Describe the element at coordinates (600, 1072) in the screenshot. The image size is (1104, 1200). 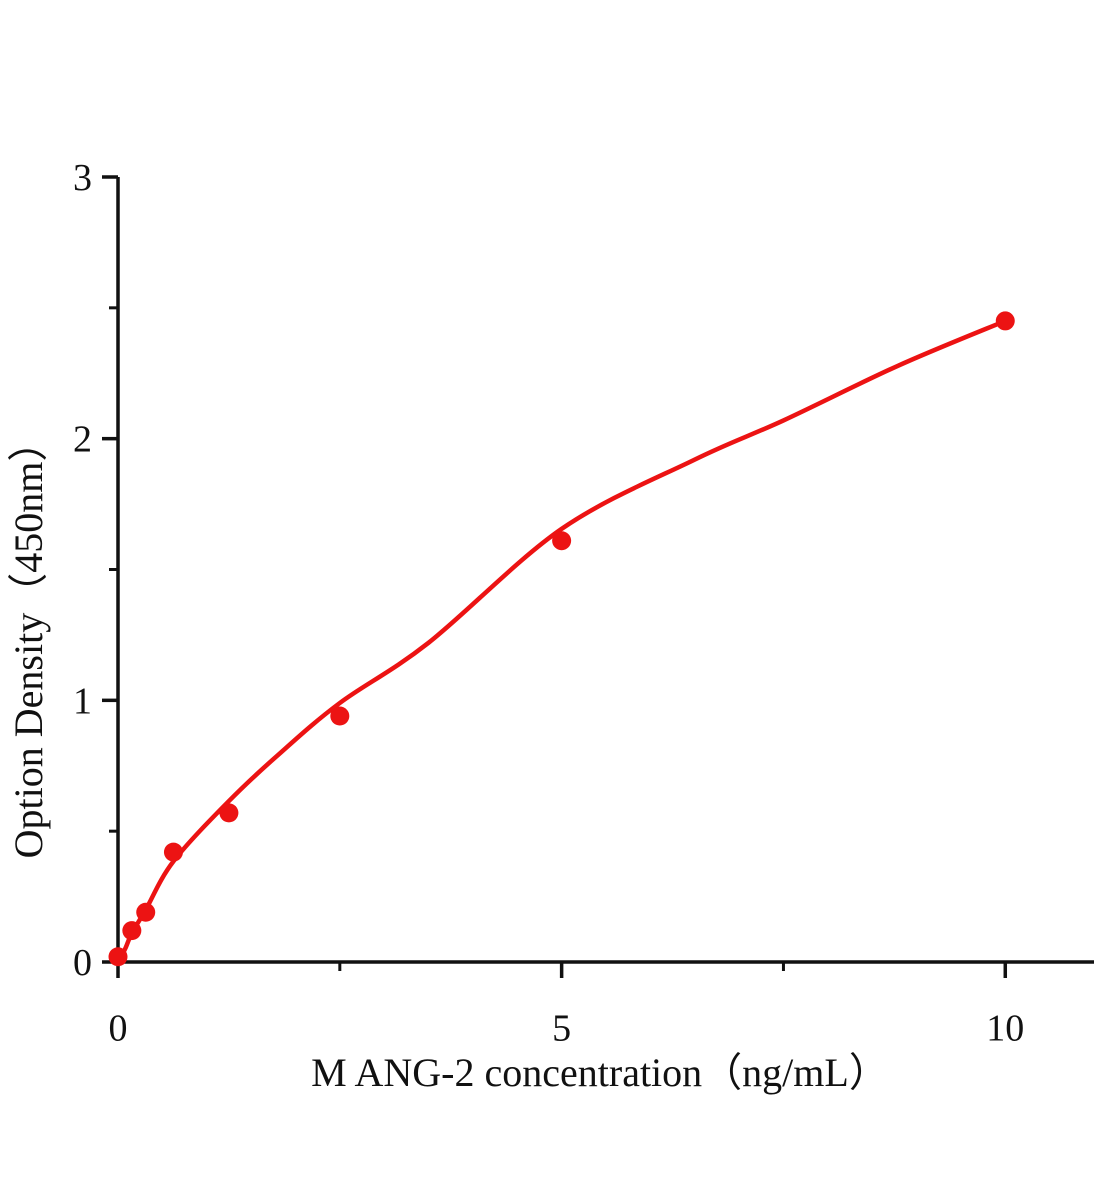
I see `x-axis-title: M ANG-2 concentration（ng/mL）` at that location.